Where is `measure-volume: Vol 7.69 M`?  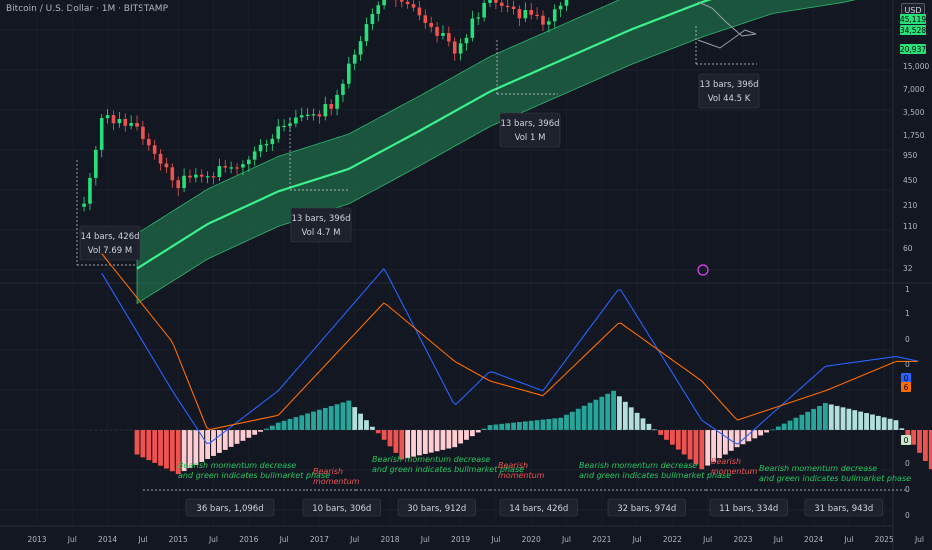
measure-volume: Vol 7.69 M is located at coordinates (110, 251).